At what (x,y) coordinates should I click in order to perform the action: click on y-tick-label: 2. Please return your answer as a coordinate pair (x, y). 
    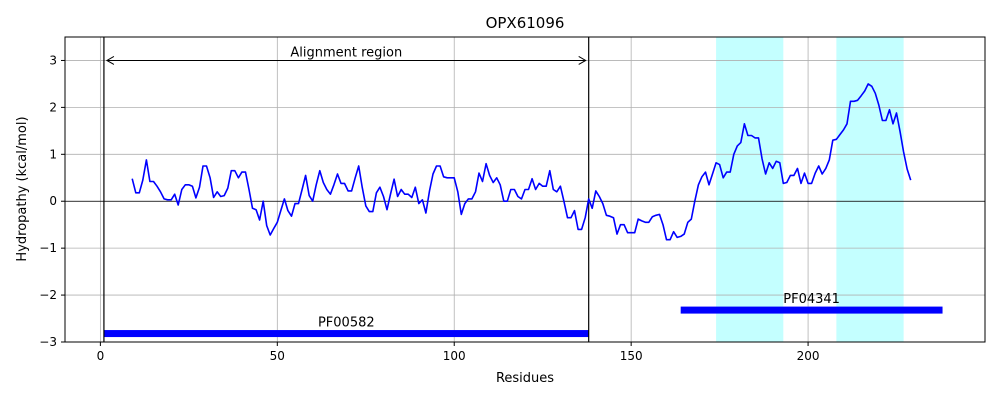
    Looking at the image, I should click on (53, 107).